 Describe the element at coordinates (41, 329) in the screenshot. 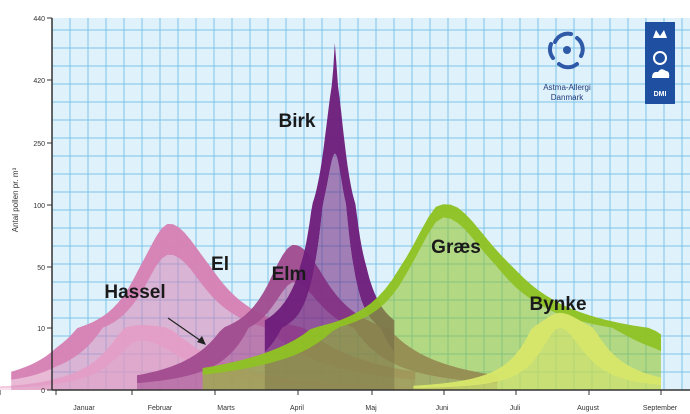

I see `y-tick-label: 10` at that location.